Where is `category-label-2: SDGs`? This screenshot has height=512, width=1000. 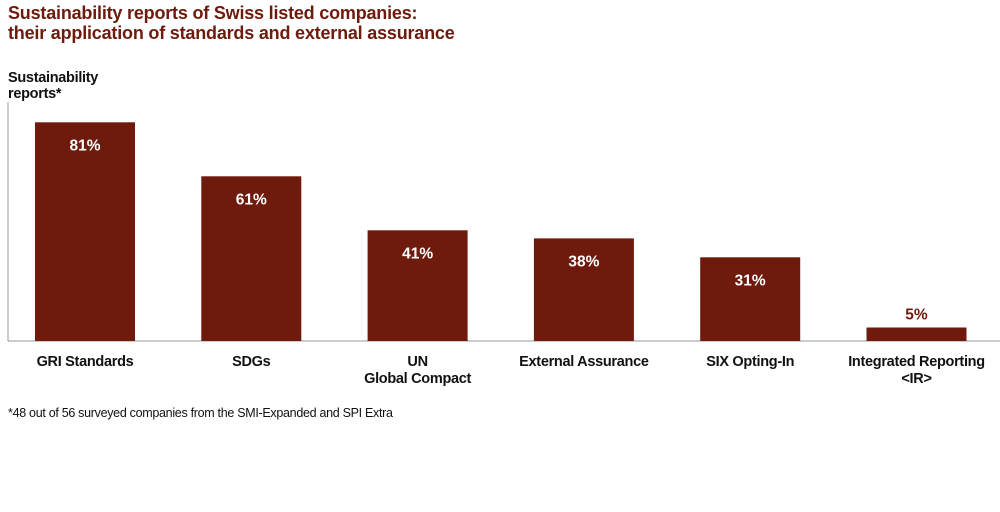
category-label-2: SDGs is located at coordinates (251, 362).